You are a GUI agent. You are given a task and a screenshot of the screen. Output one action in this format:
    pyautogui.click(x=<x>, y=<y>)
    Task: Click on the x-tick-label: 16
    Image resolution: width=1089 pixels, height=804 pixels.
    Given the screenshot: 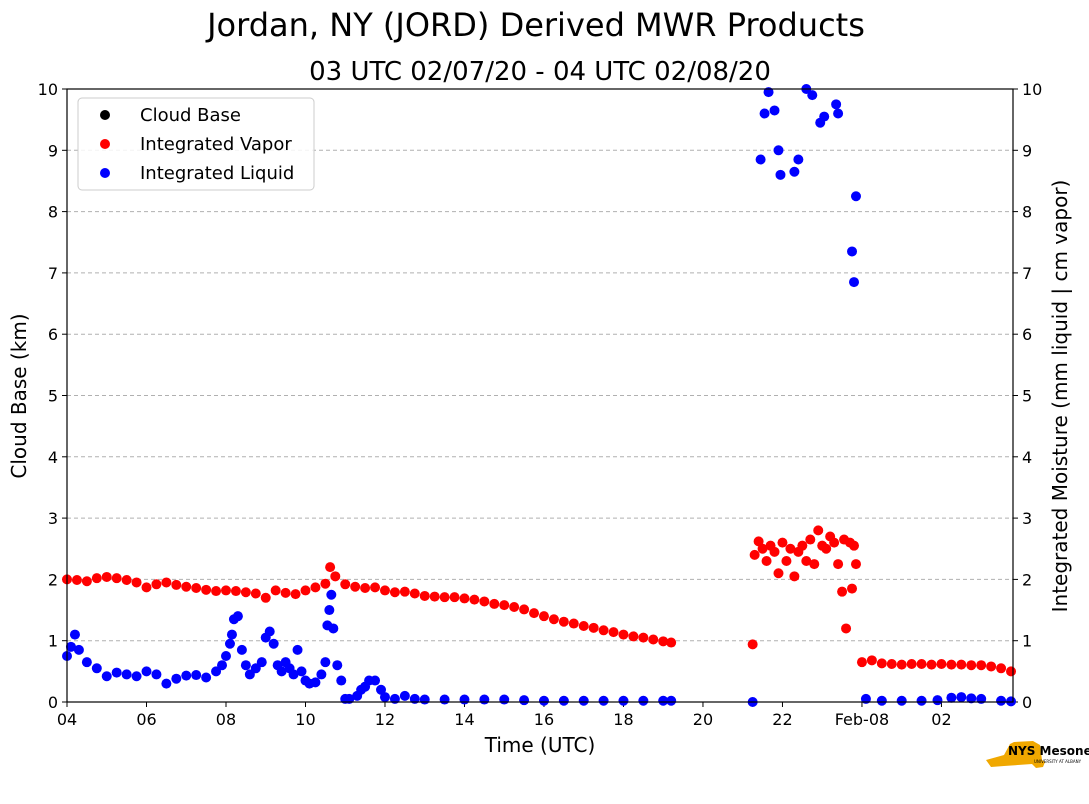 What is the action you would take?
    pyautogui.click(x=544, y=719)
    